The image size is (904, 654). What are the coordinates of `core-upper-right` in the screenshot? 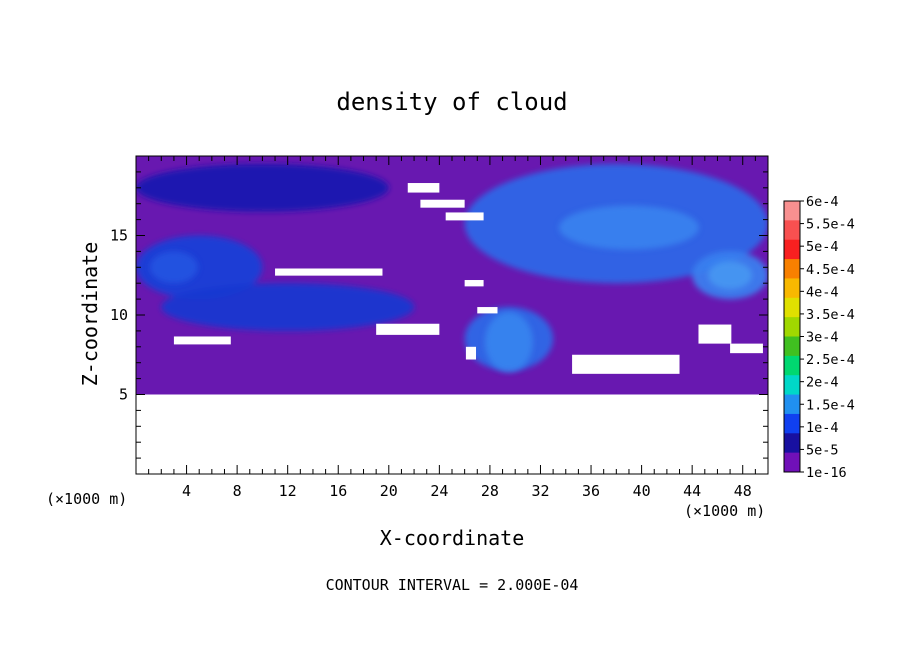 It's located at (628, 227).